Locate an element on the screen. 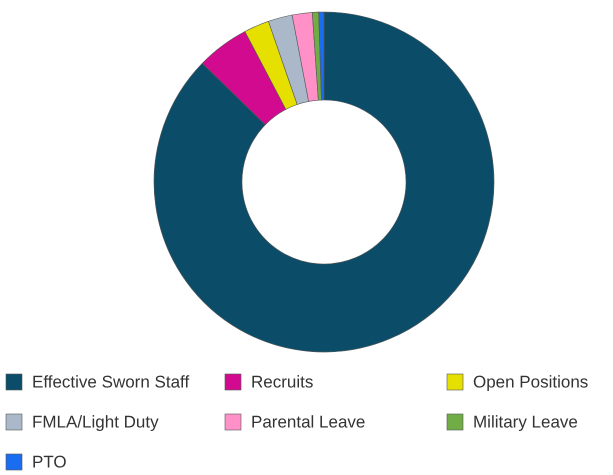  legend-label: FMLA/Light Duty is located at coordinates (96, 422).